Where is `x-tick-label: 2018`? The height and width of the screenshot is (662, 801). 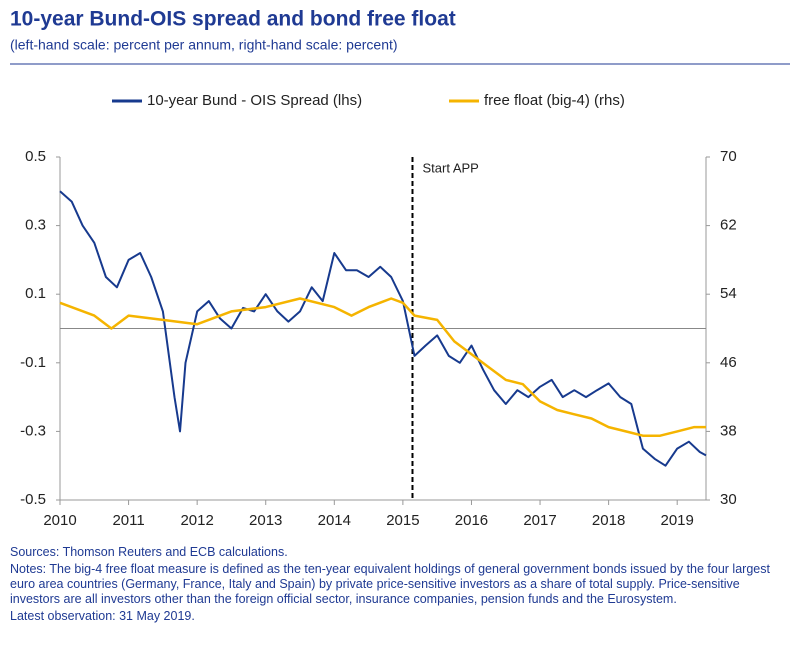 x-tick-label: 2018 is located at coordinates (608, 520).